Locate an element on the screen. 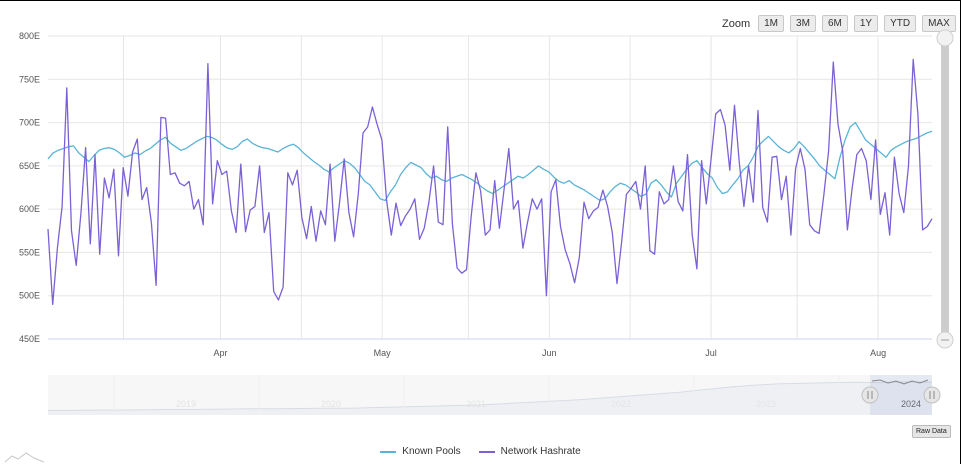  y-tick-label: 500E is located at coordinates (29, 296).